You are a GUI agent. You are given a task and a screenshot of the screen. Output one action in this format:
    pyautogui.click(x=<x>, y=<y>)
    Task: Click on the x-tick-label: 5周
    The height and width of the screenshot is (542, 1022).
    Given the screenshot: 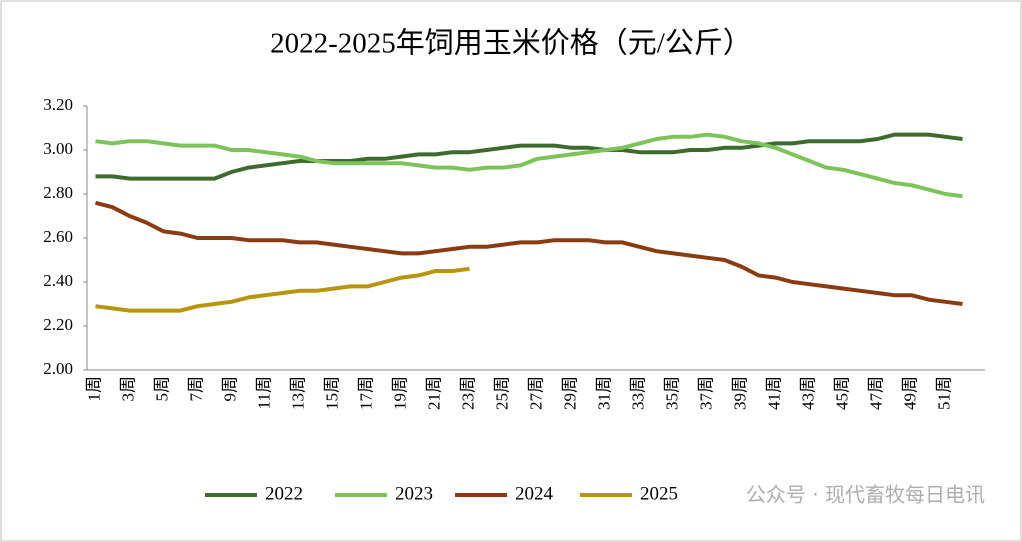 What is the action you would take?
    pyautogui.click(x=161, y=389)
    